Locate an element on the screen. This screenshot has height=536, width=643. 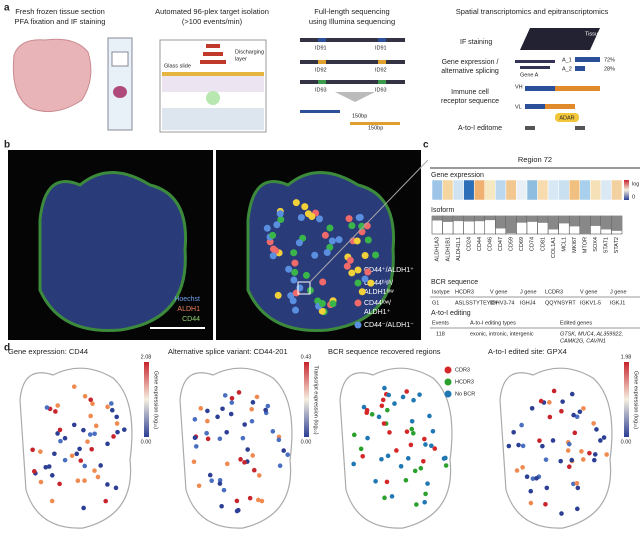
legend-label: HCDR3 is located at coordinates (464, 382).